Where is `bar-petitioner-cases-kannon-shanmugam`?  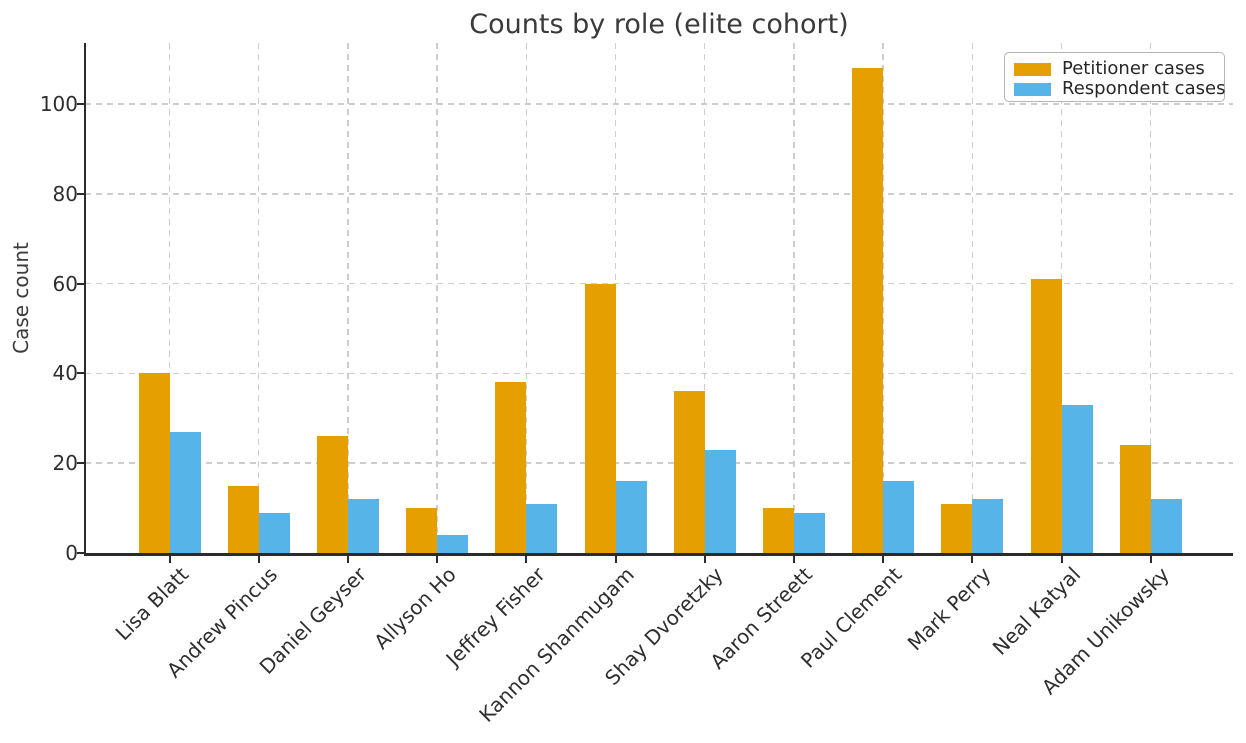
bar-petitioner-cases-kannon-shanmugam is located at coordinates (600, 418).